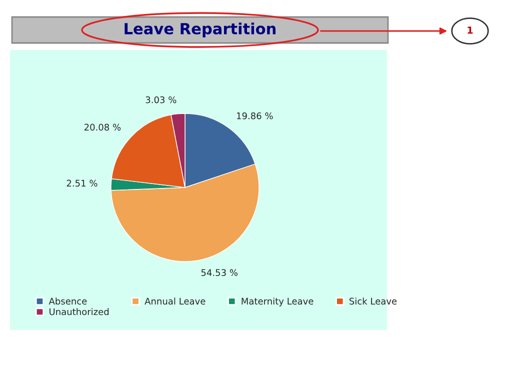 The image size is (519, 365). Describe the element at coordinates (82, 183) in the screenshot. I see `data-label: 2.51 %` at that location.